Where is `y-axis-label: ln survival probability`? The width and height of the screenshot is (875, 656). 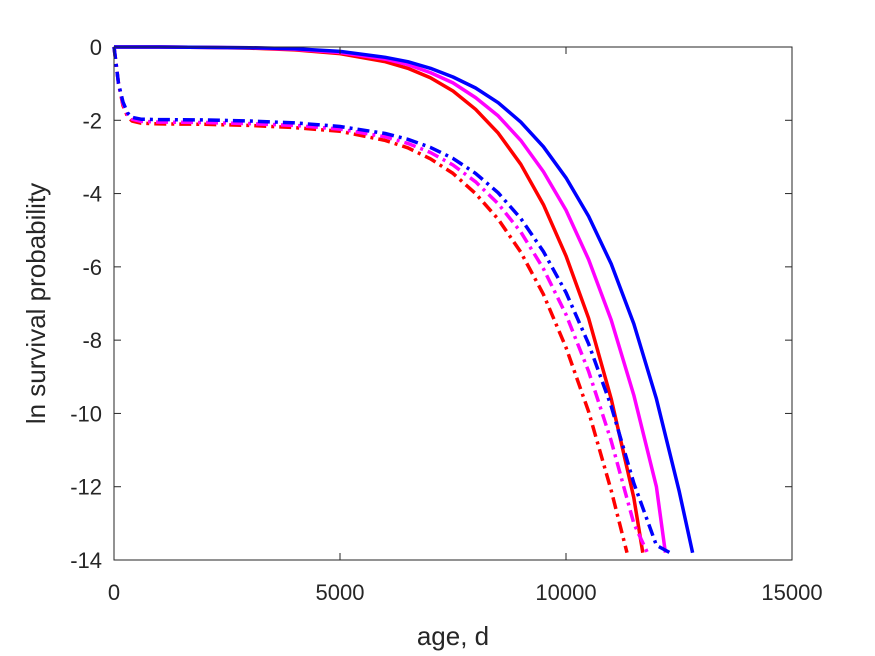 y-axis-label: ln survival probability is located at coordinates (36, 303).